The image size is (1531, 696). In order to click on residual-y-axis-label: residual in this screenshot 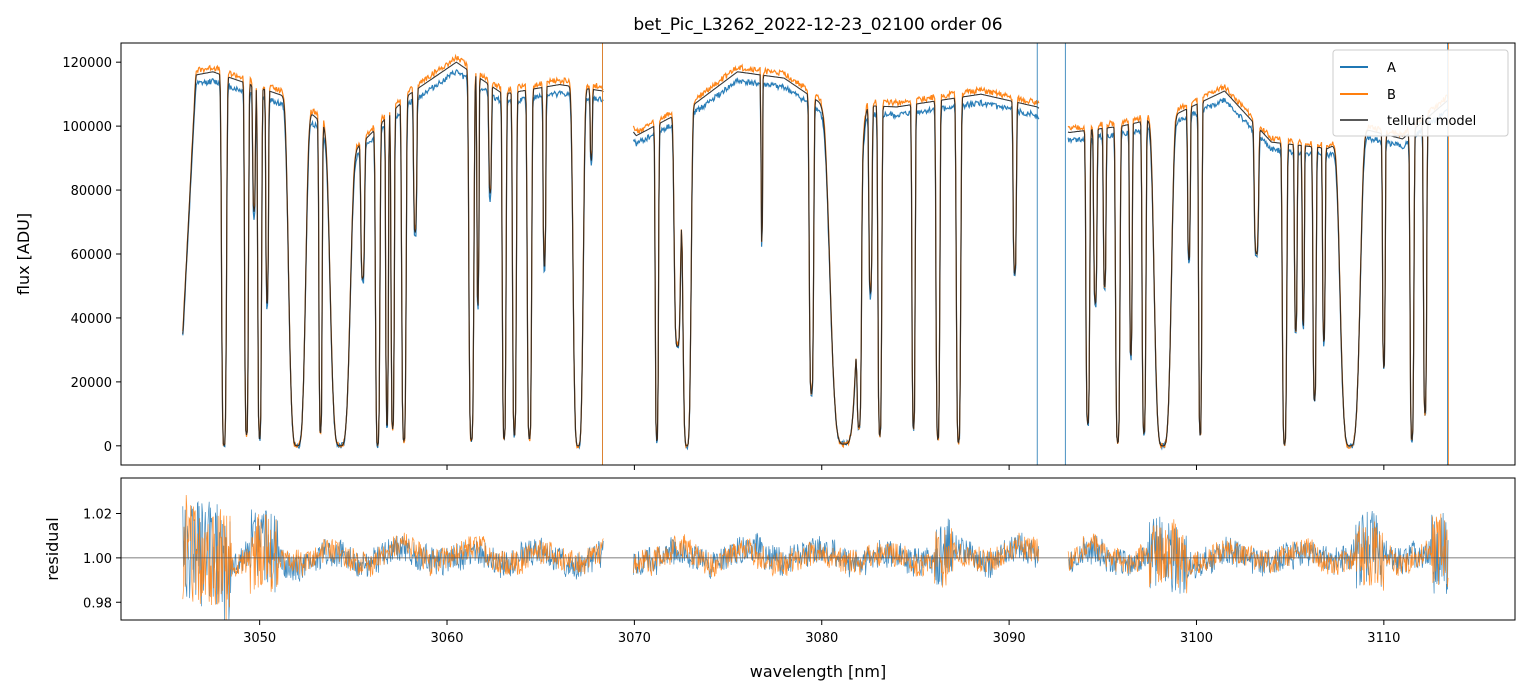, I will do `click(52, 548)`.